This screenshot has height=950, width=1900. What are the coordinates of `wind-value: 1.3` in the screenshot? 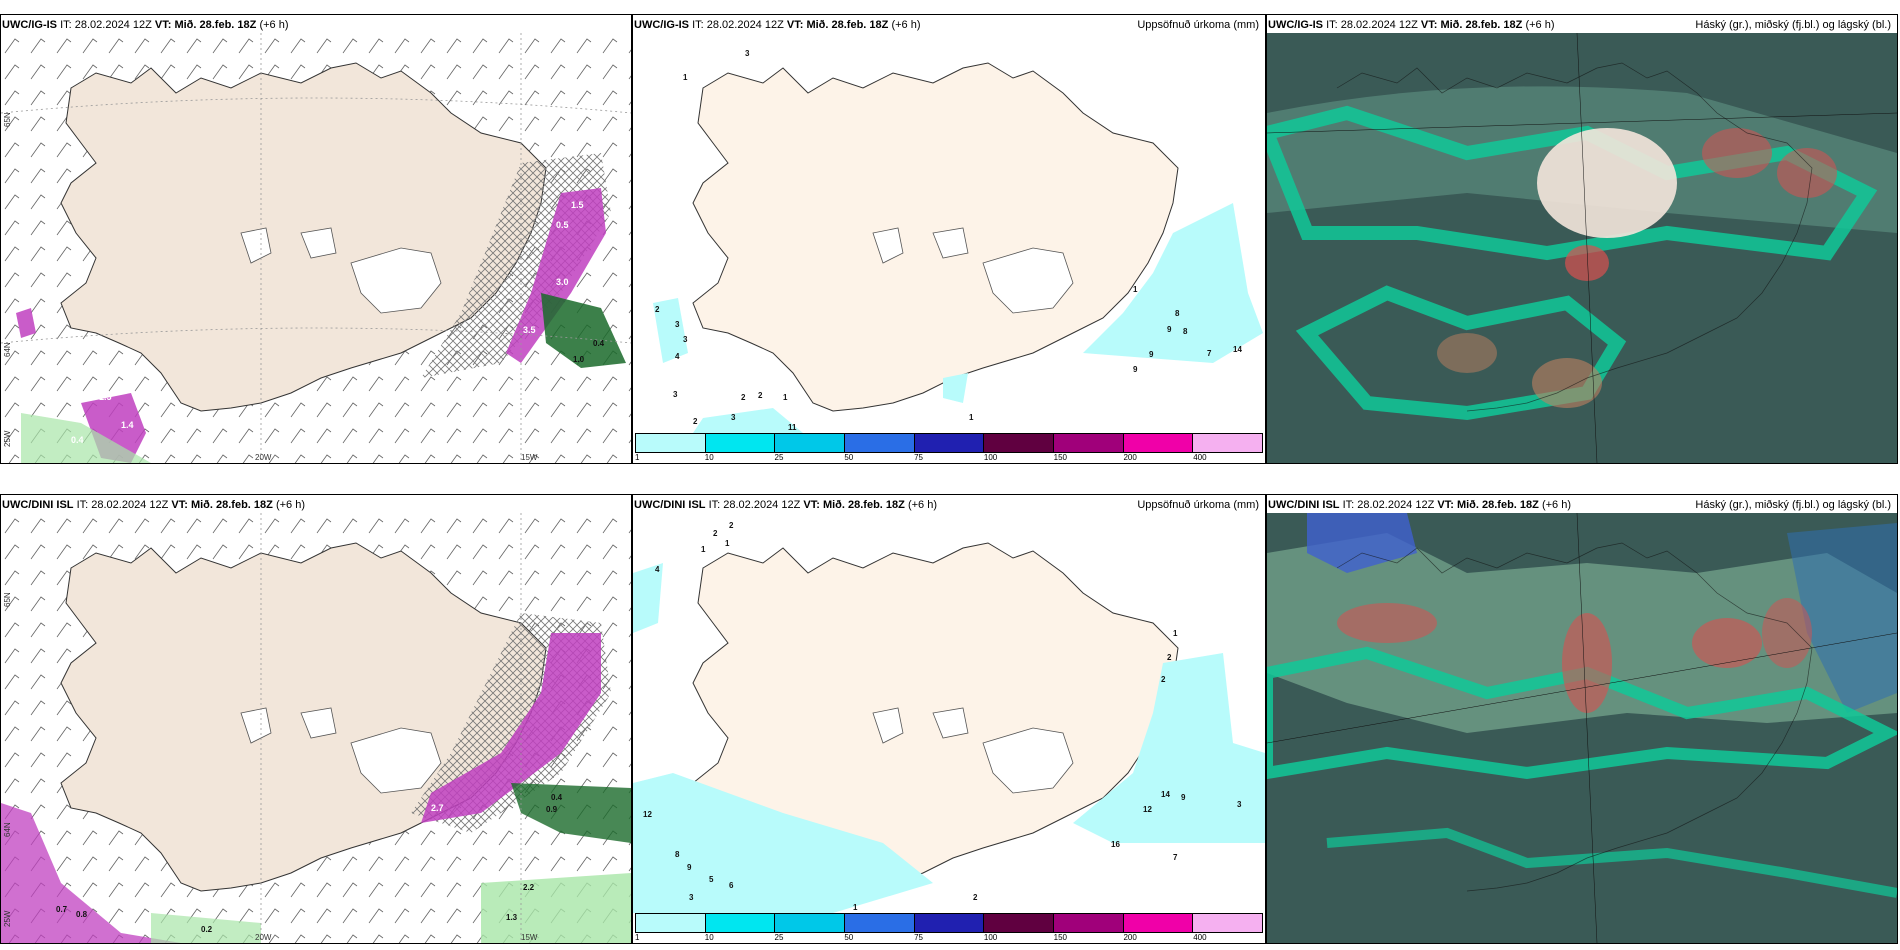 It's located at (512, 917).